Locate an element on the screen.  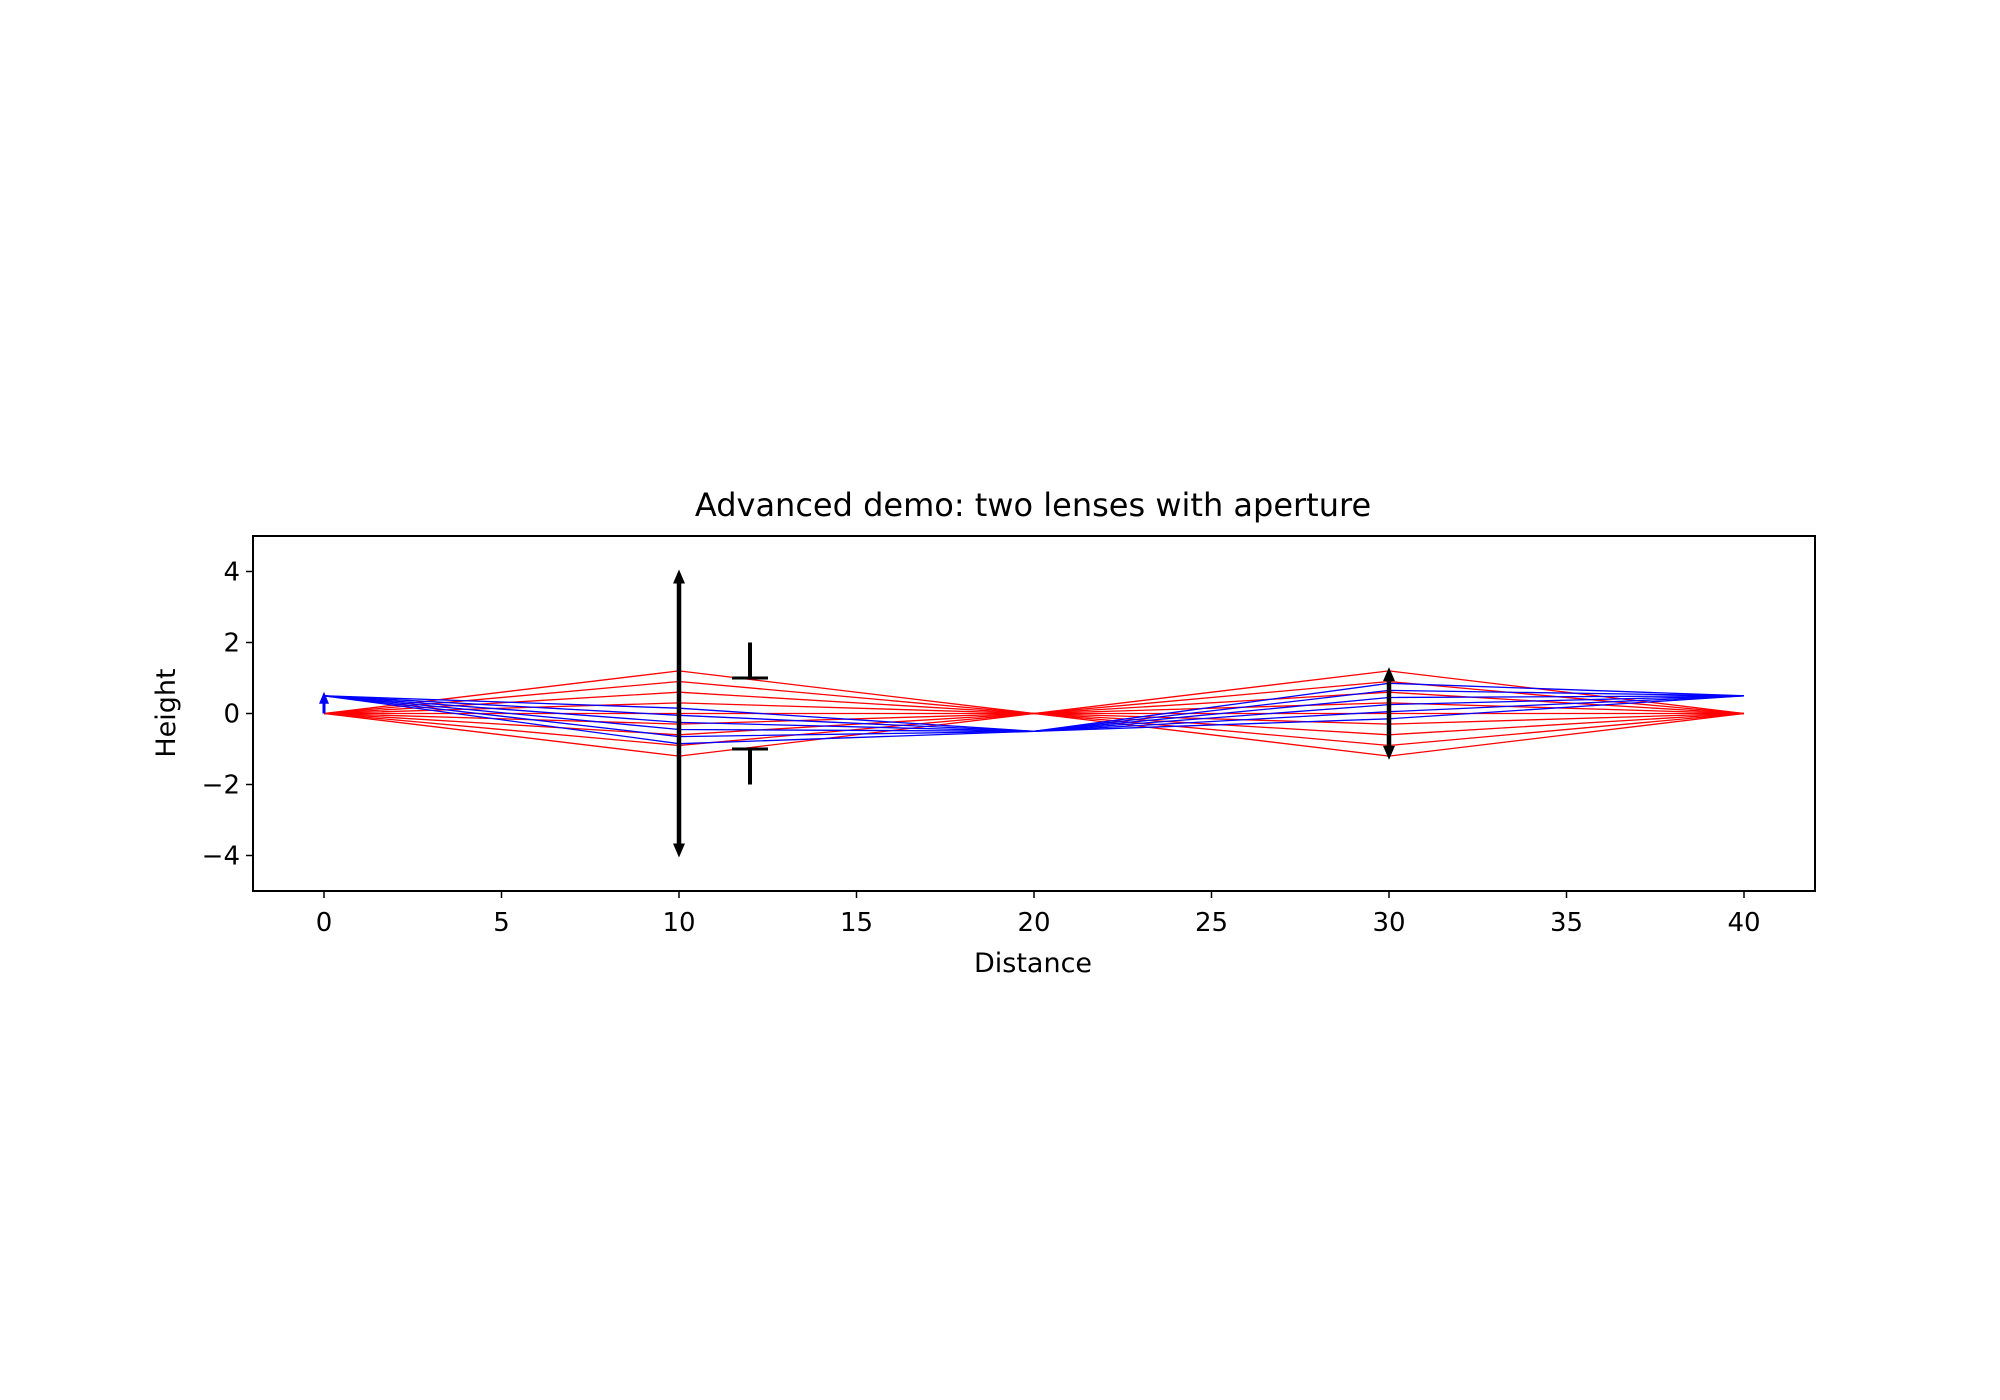
y-tick-label: 0 is located at coordinates (231, 715).